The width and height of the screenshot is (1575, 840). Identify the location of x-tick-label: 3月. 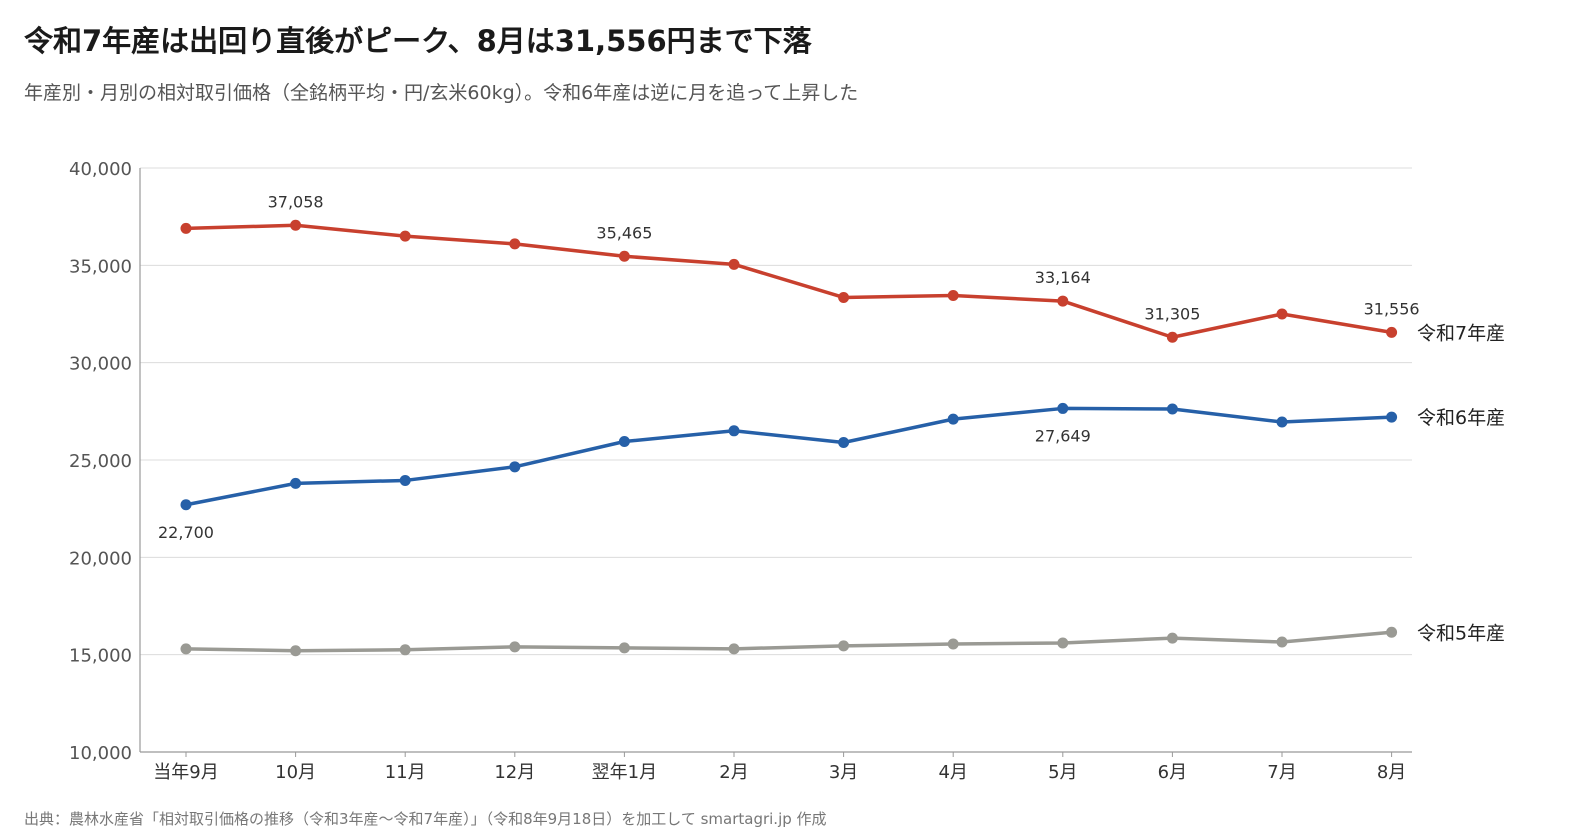
(843, 772).